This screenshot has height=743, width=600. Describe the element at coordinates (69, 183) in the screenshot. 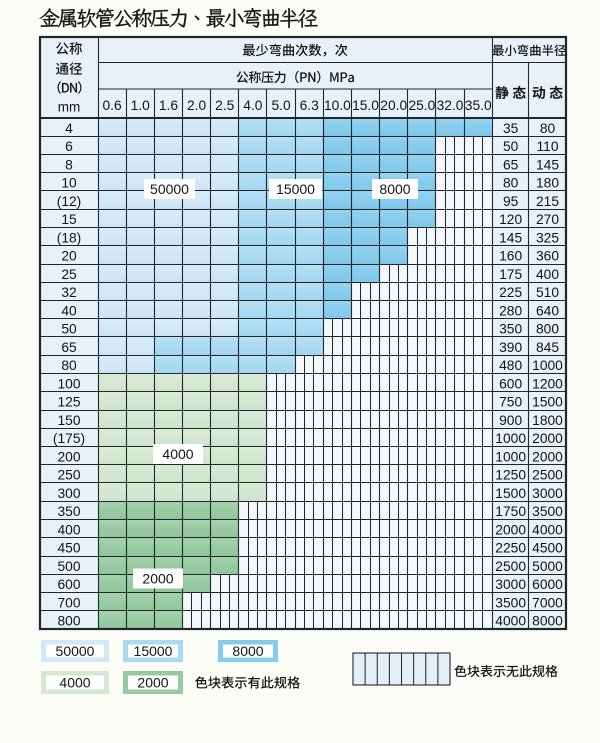

I see `svg-text: 10` at that location.